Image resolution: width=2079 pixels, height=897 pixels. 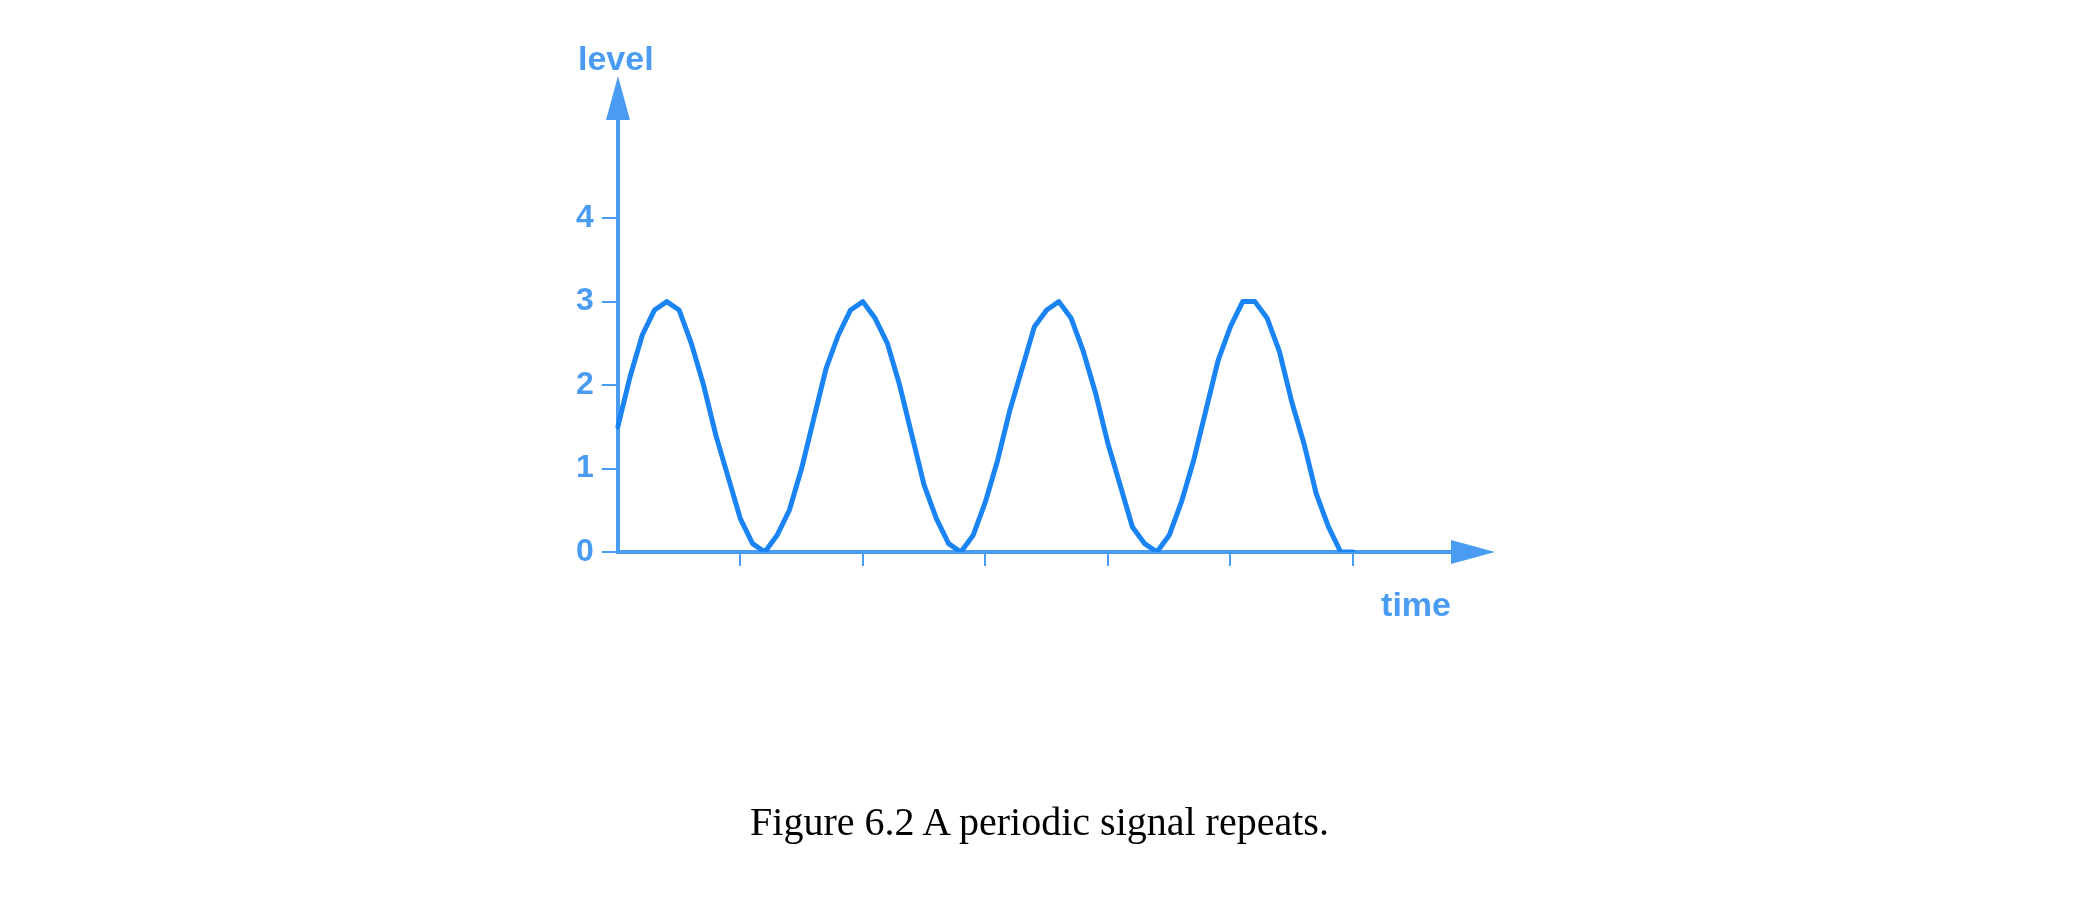 I want to click on y-tick-label: 2, so click(x=585, y=382).